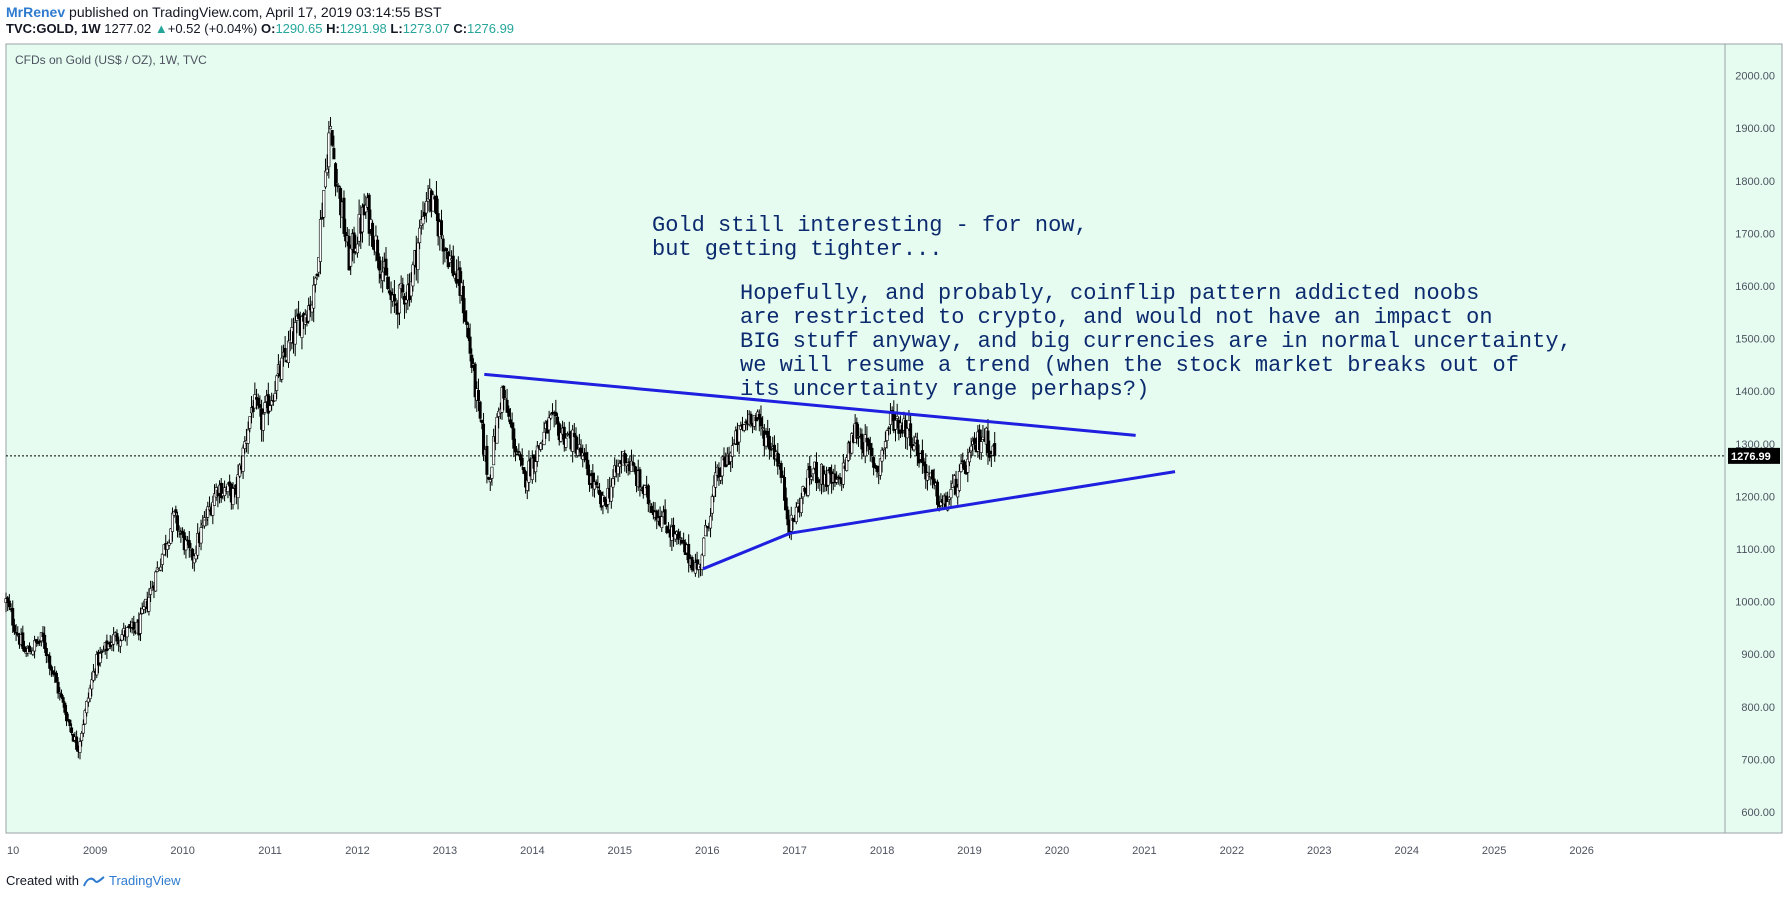  What do you see at coordinates (1755, 234) in the screenshot?
I see `price-tick-label: 1700.00` at bounding box center [1755, 234].